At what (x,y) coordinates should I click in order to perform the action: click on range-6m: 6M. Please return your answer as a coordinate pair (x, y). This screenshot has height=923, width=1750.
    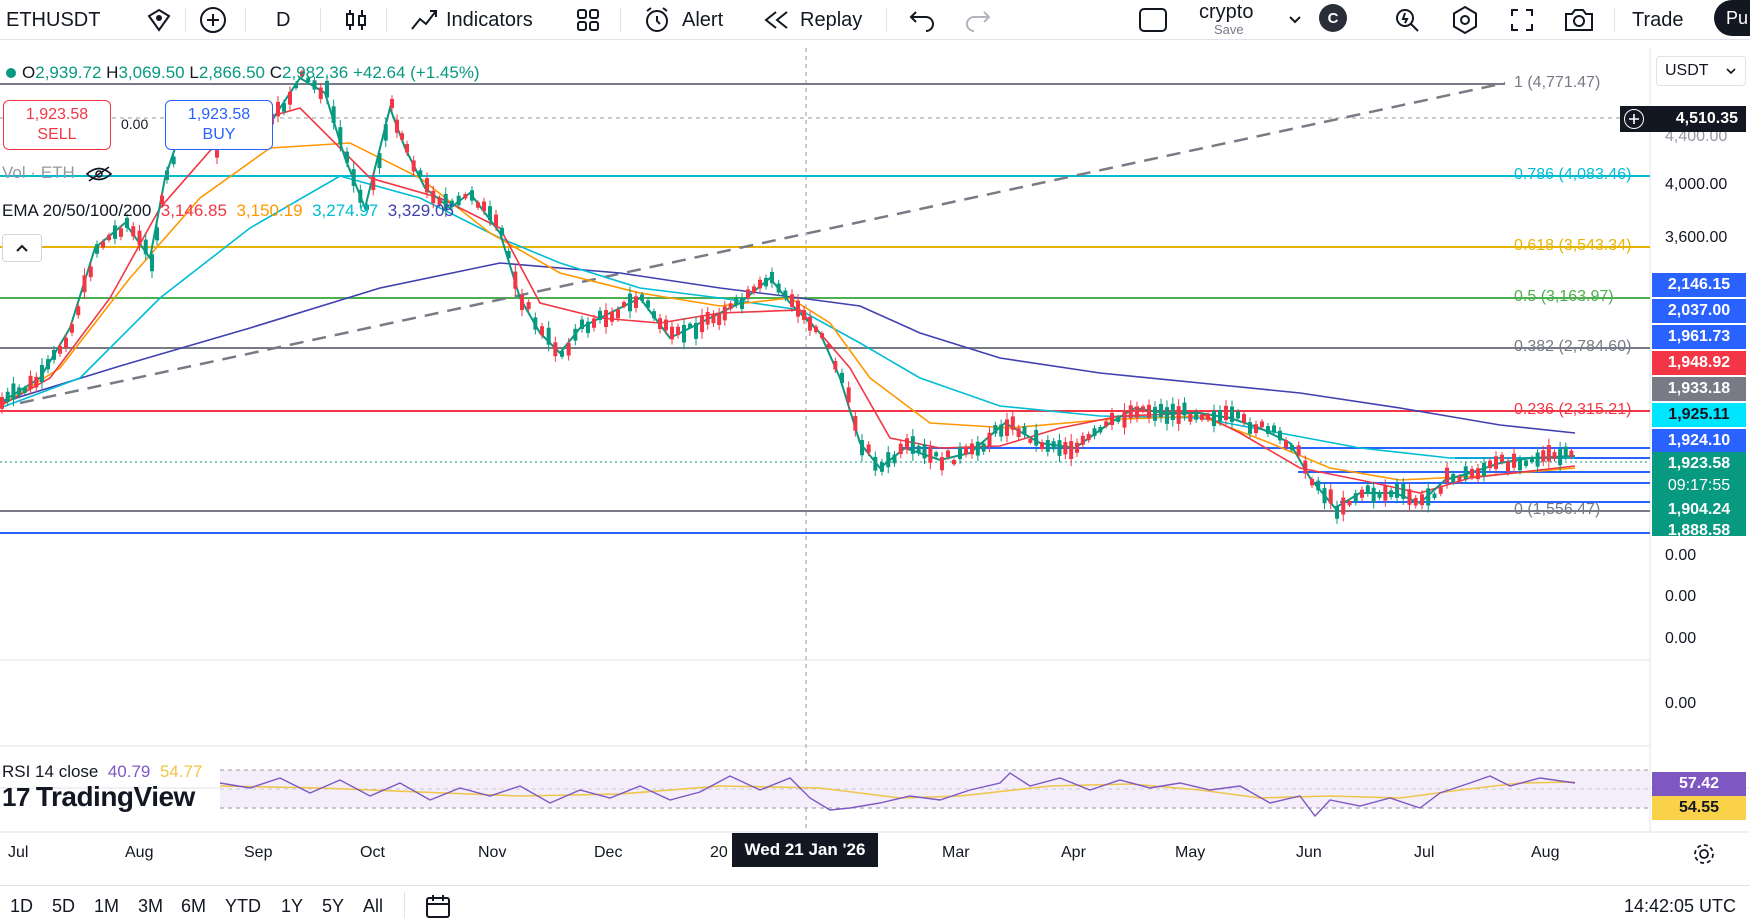
    Looking at the image, I should click on (194, 906).